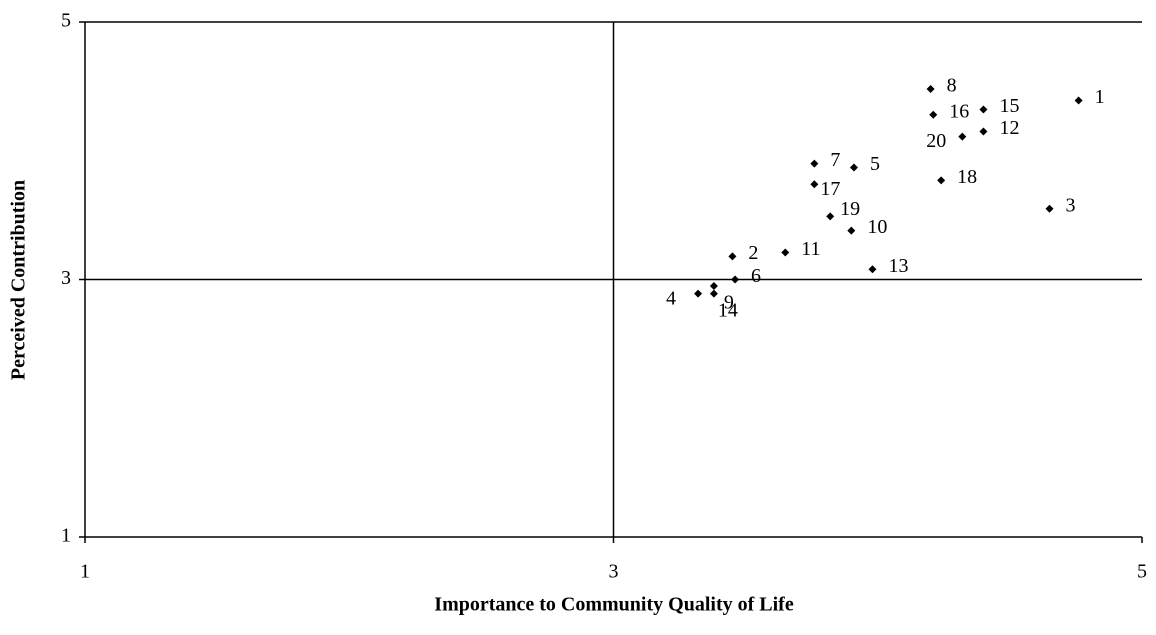  Describe the element at coordinates (614, 605) in the screenshot. I see `x-axis-title: Importance to Community Quality of Life` at that location.